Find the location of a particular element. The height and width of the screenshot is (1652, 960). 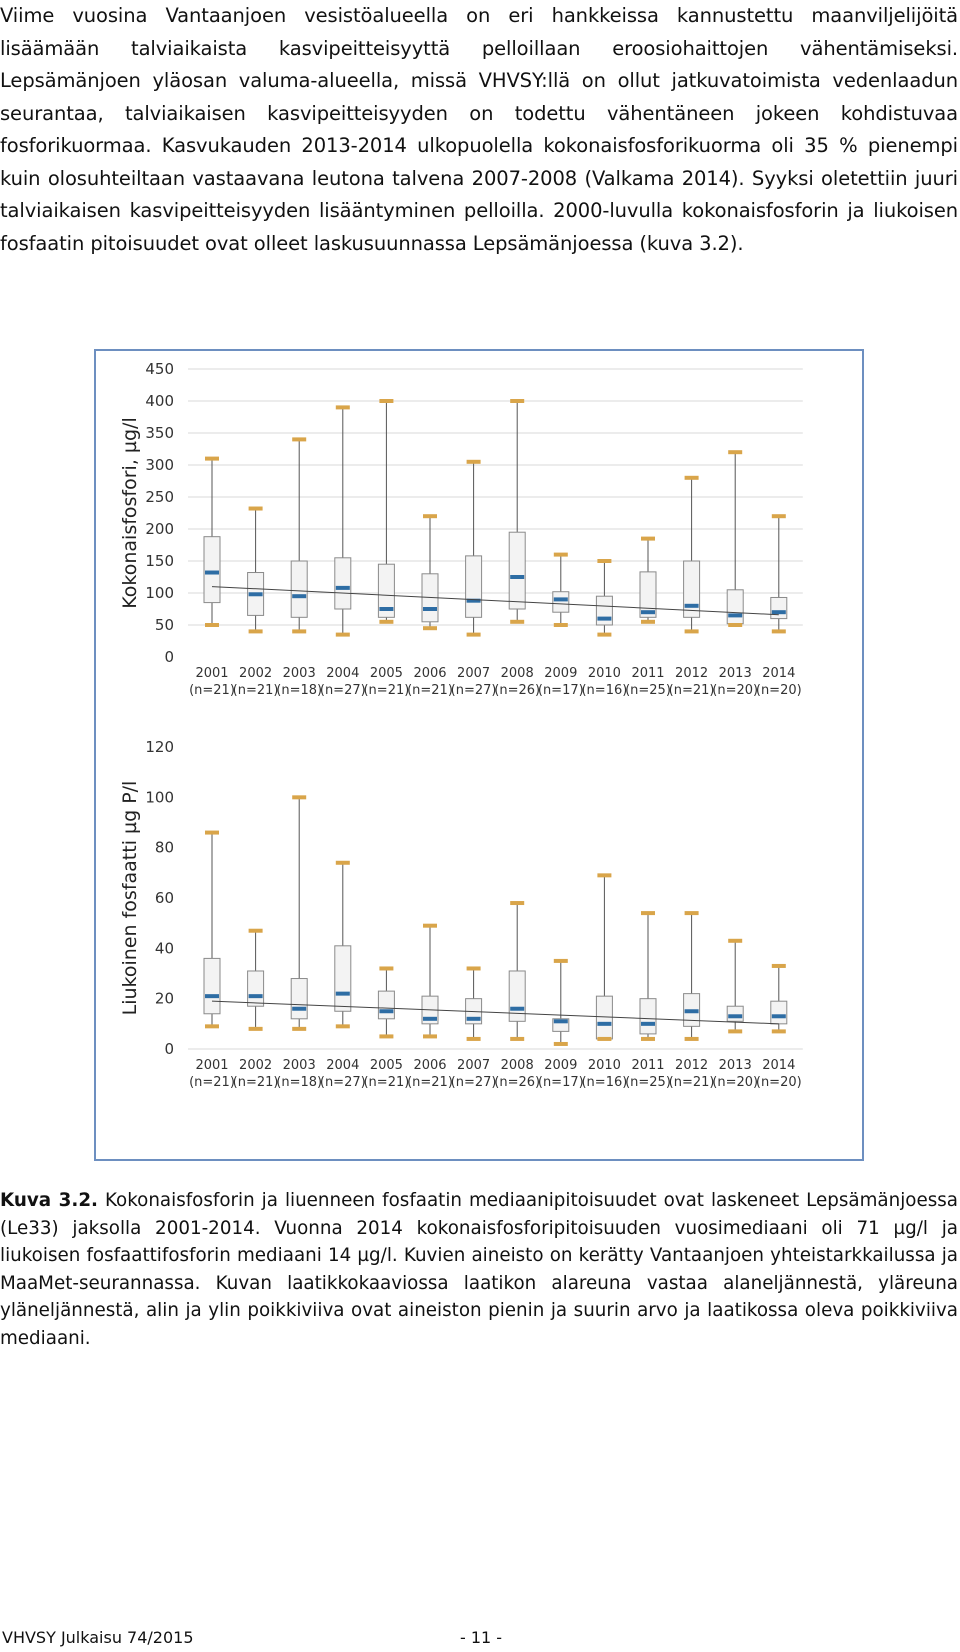

x-tick-n: (n=18) is located at coordinates (299, 690).